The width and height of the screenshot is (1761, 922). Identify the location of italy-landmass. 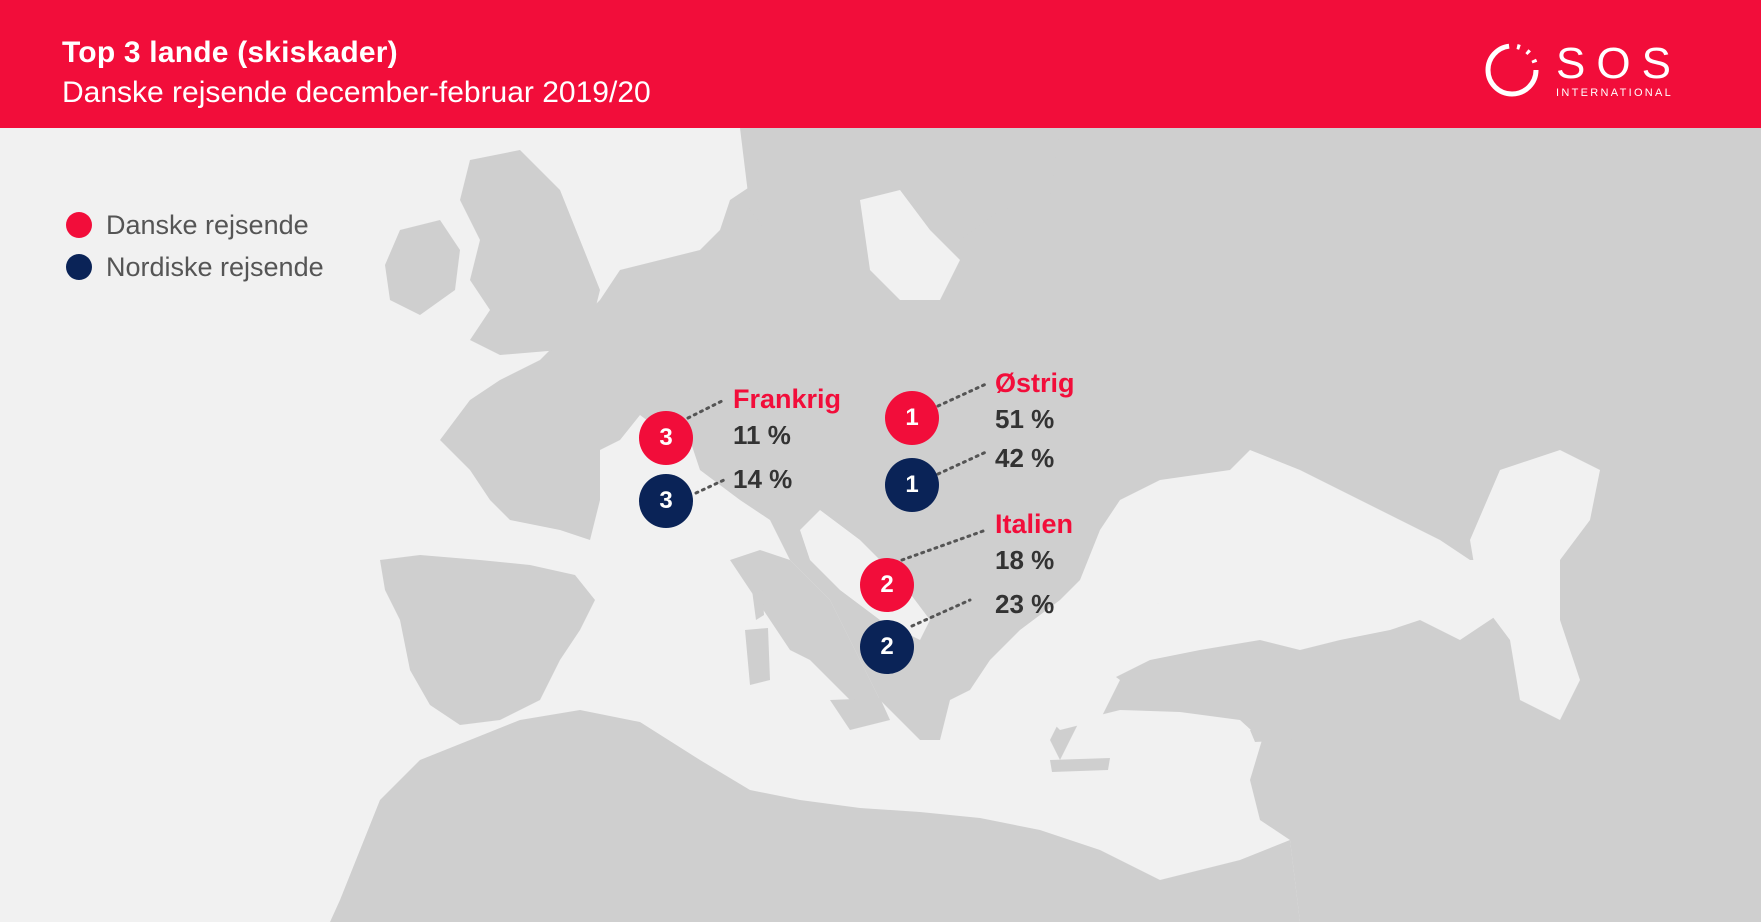
(805, 635).